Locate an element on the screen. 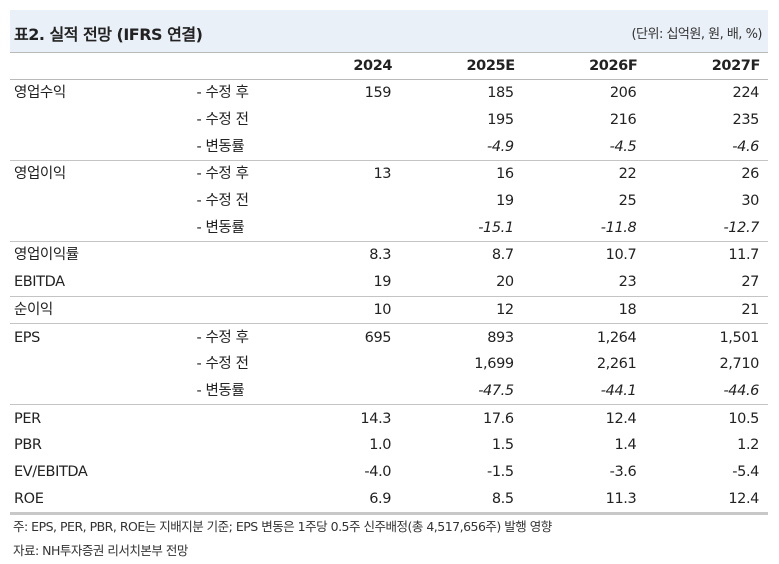 The height and width of the screenshot is (564, 779). cell-value: 1,699 is located at coordinates (494, 364).